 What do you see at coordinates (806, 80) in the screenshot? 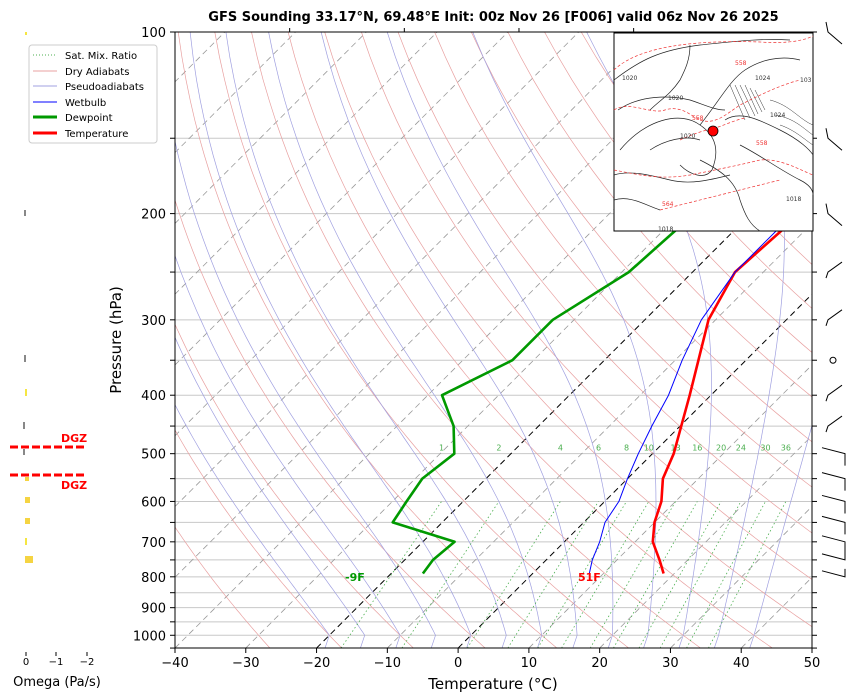
I see `inset-label: 103` at bounding box center [806, 80].